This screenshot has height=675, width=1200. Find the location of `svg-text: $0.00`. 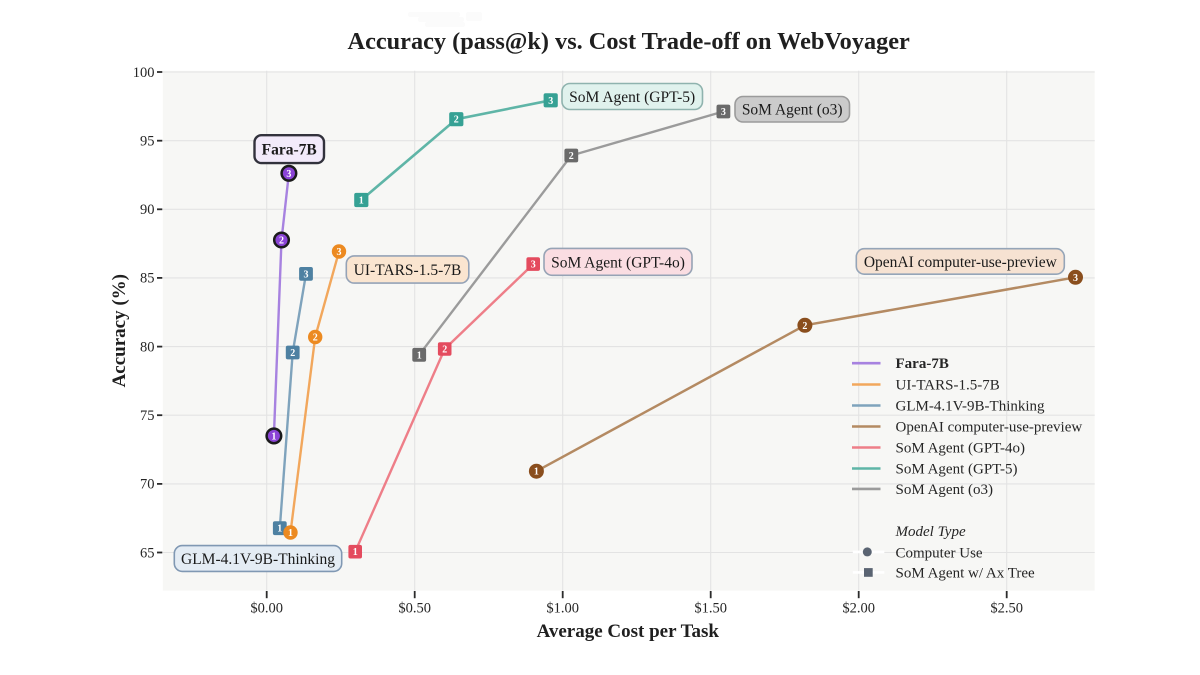

svg-text: $0.00 is located at coordinates (266, 609).